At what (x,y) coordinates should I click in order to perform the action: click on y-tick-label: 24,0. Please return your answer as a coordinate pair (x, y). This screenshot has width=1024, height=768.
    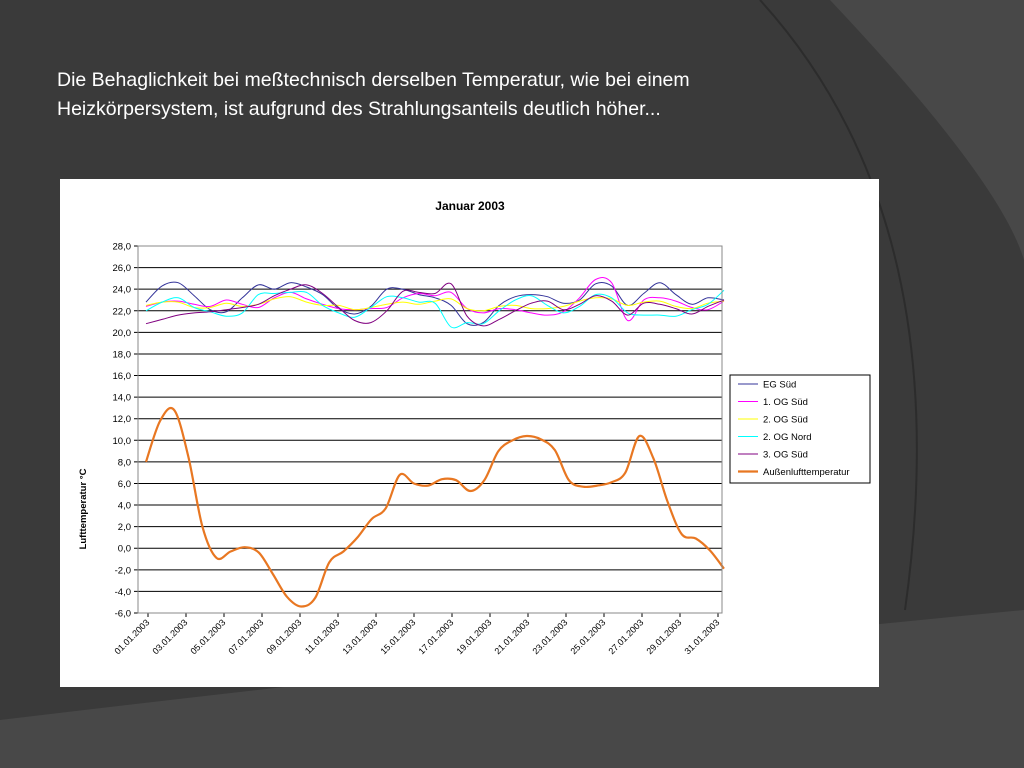
    Looking at the image, I should click on (122, 290).